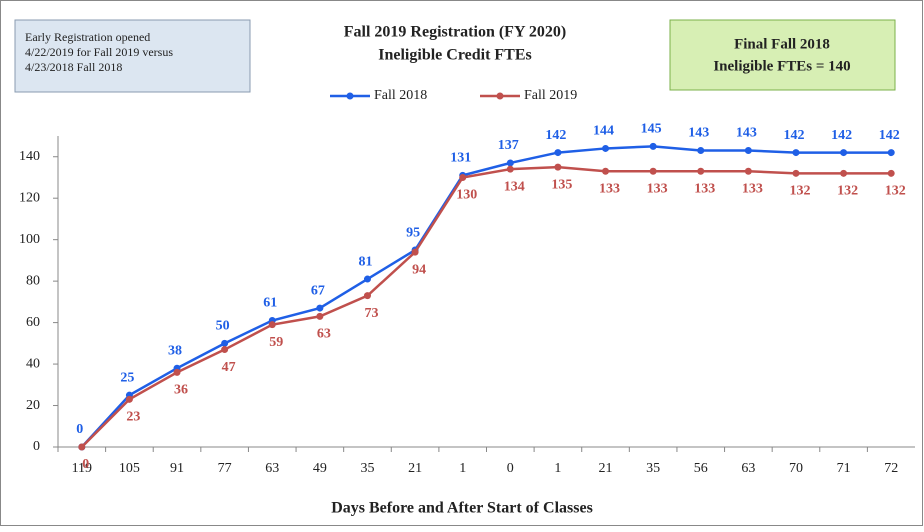  What do you see at coordinates (270, 303) in the screenshot?
I see `data-label: 61` at bounding box center [270, 303].